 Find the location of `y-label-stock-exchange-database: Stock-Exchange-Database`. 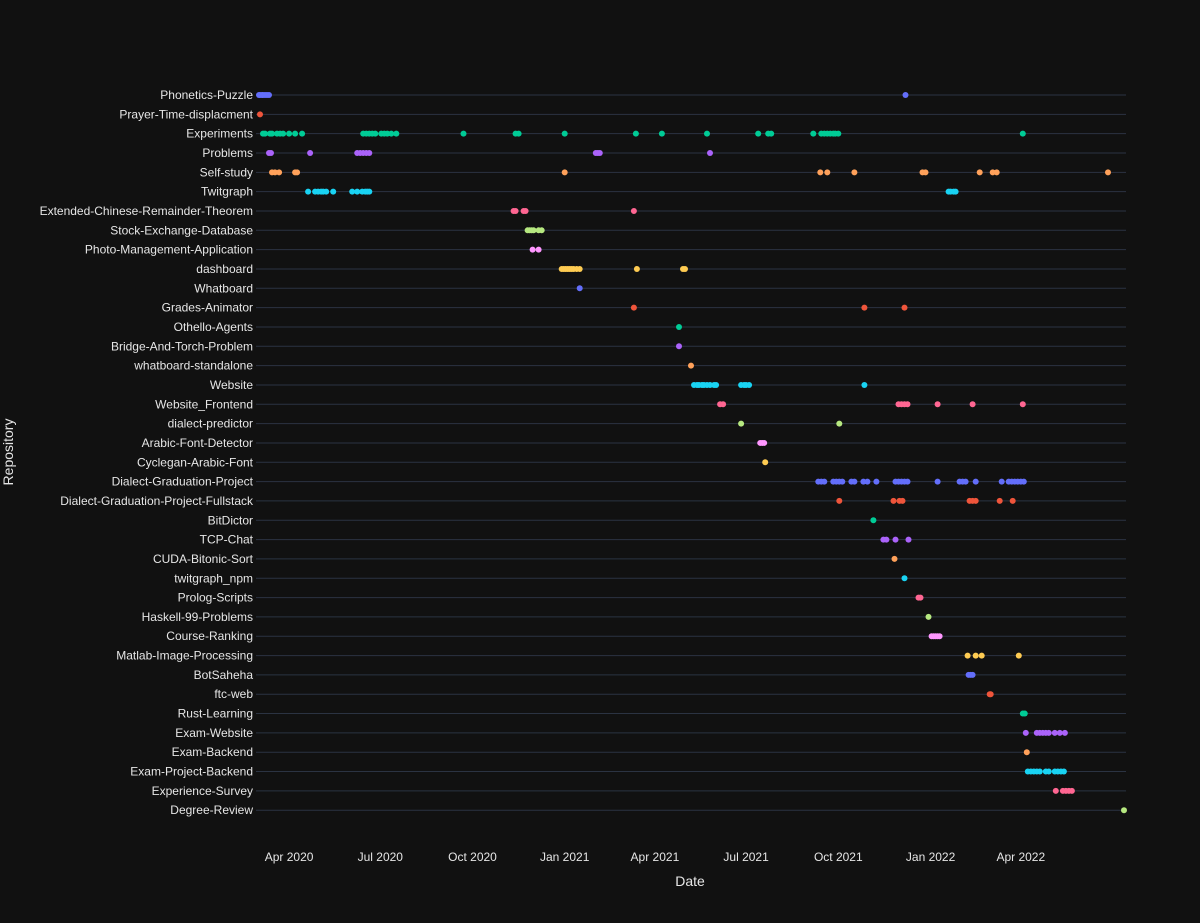

y-label-stock-exchange-database: Stock-Exchange-Database is located at coordinates (181, 230).